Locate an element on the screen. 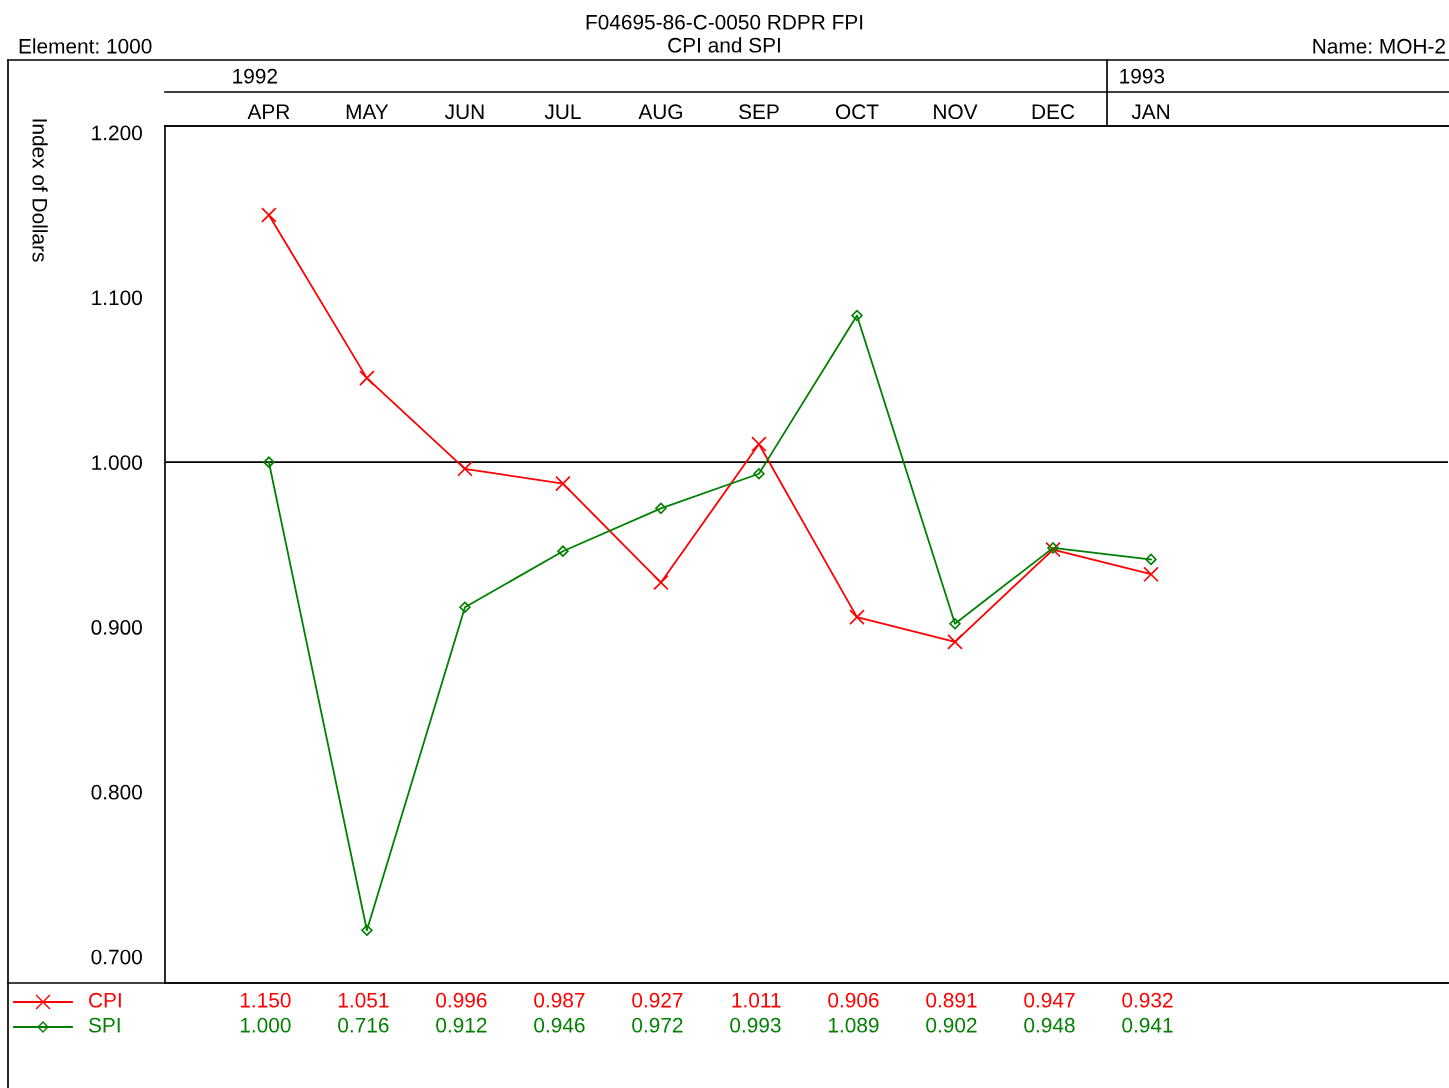 This screenshot has width=1449, height=1088. y-tick-label: 0.800 is located at coordinates (116, 792).